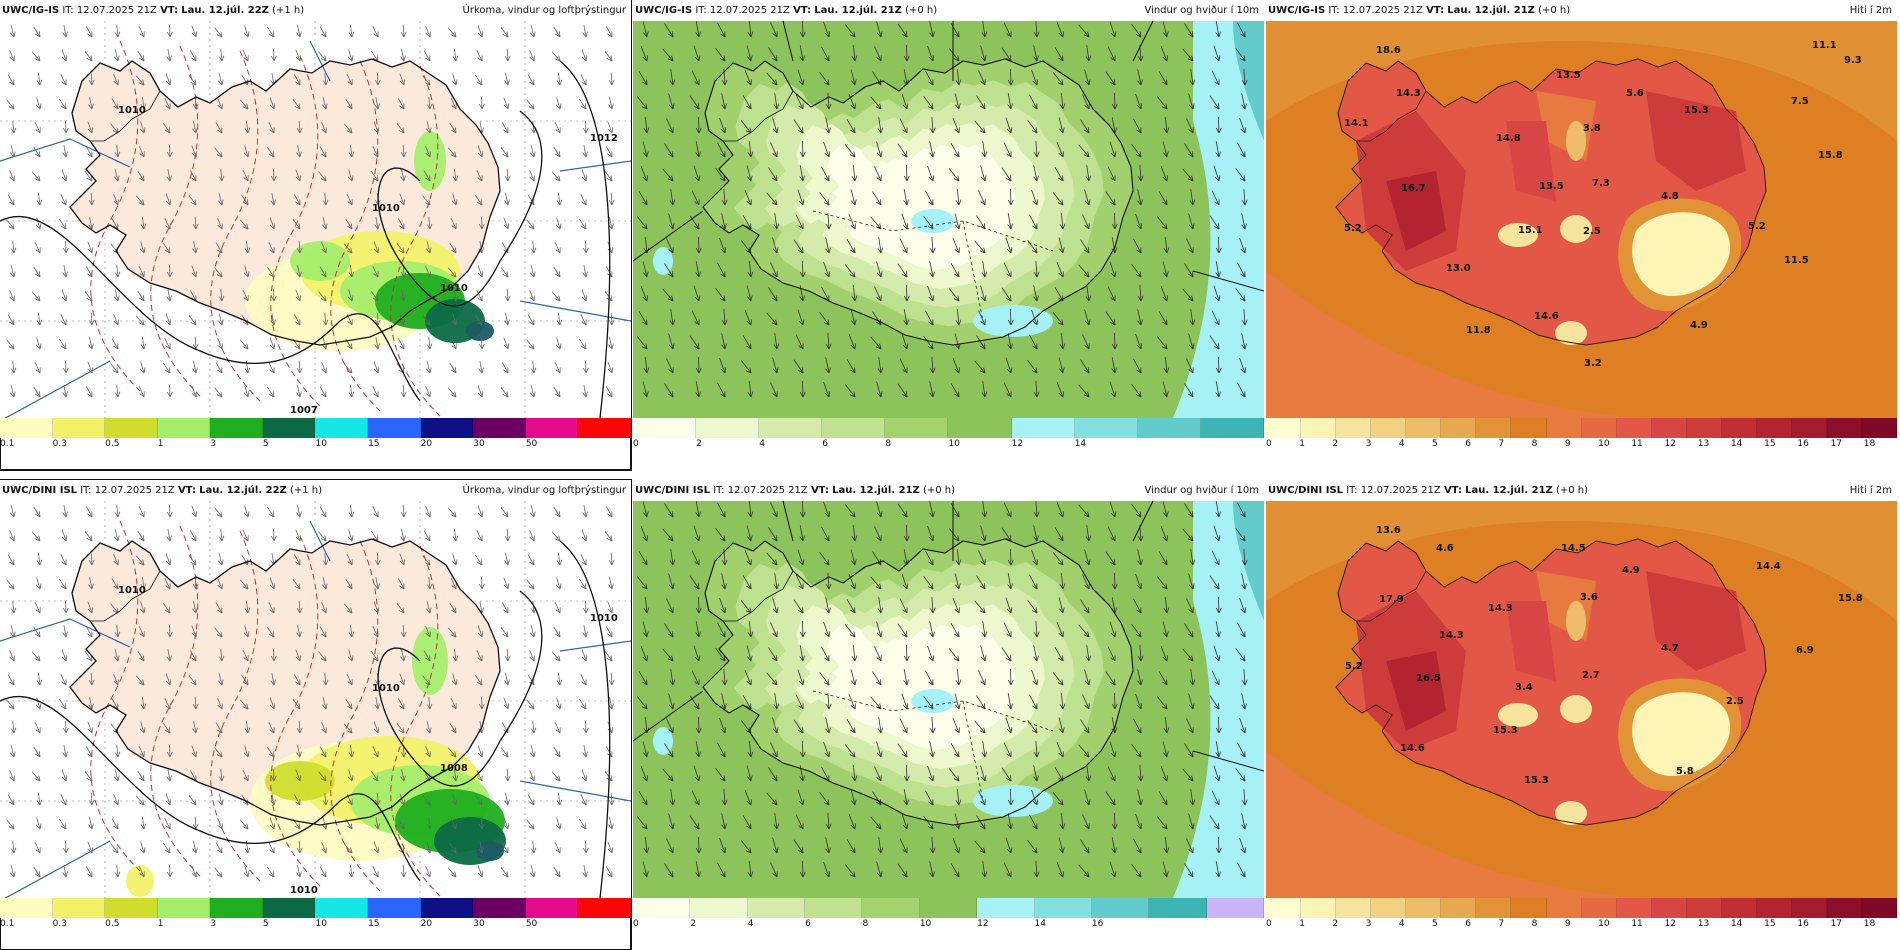 The width and height of the screenshot is (1900, 950). What do you see at coordinates (1824, 45) in the screenshot?
I see `temperature-value: 11.1` at bounding box center [1824, 45].